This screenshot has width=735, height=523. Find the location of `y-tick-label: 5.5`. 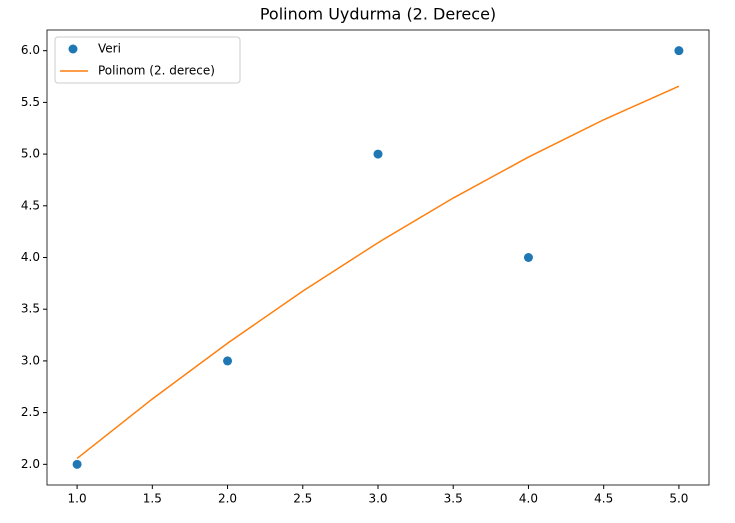

y-tick-label: 5.5 is located at coordinates (30, 102).